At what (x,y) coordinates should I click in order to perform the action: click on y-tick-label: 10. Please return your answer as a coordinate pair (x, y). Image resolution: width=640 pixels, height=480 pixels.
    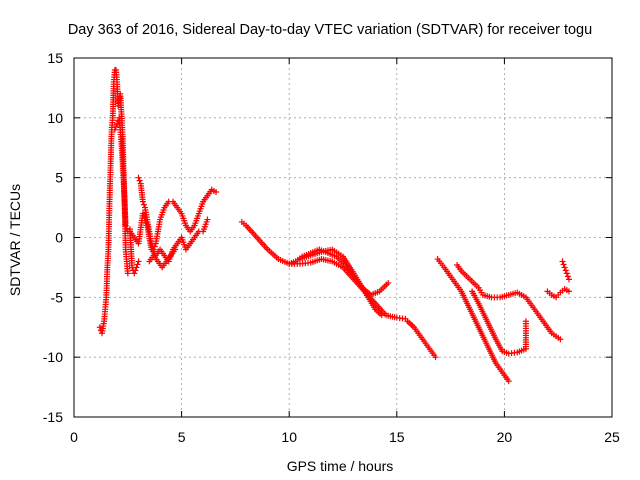
    Looking at the image, I should click on (55, 118).